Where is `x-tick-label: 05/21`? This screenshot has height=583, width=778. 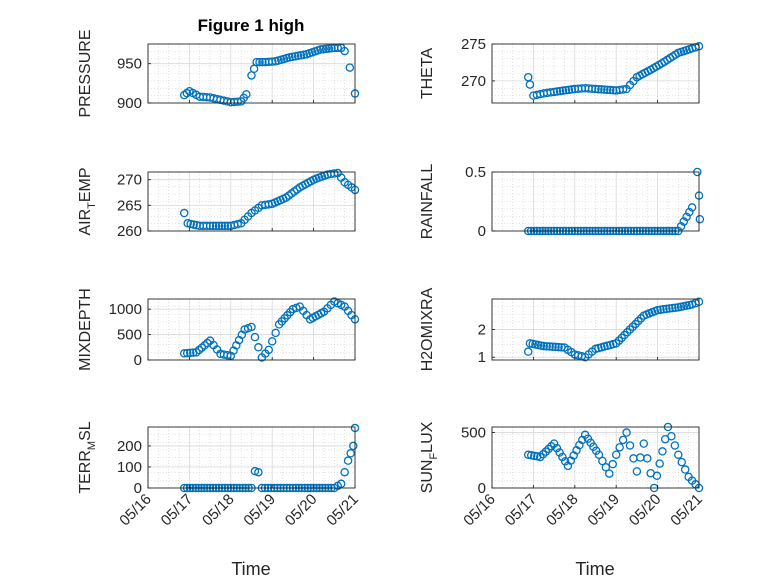
x-tick-label: 05/21 is located at coordinates (342, 510).